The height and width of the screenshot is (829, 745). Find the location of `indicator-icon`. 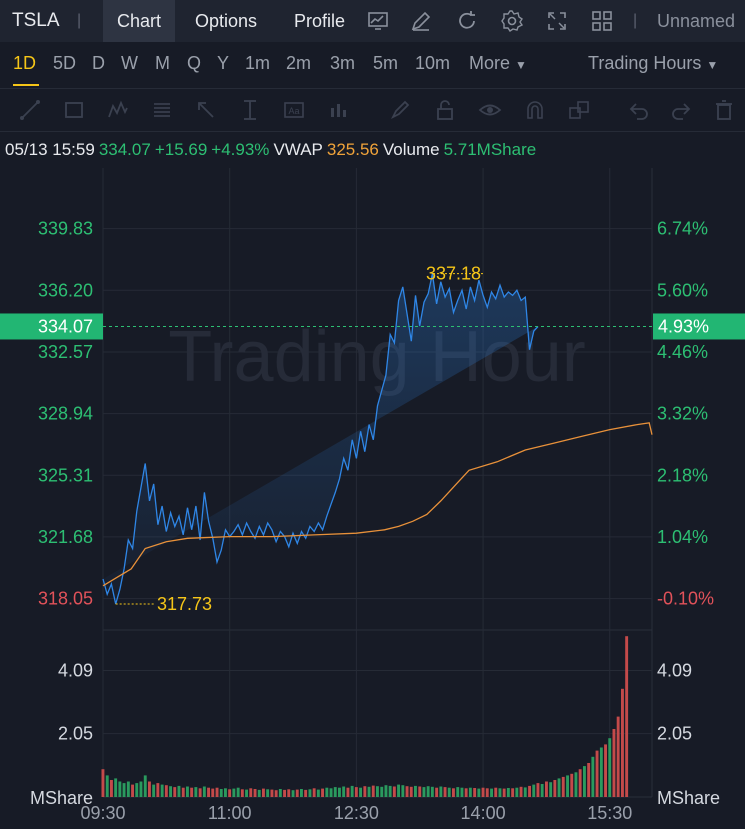

indicator-icon is located at coordinates (378, 21).